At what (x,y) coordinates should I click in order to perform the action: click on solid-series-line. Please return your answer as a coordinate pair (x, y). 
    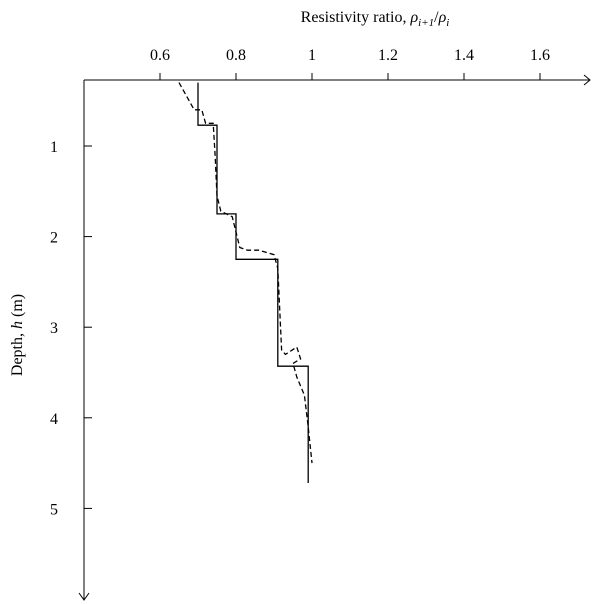
    Looking at the image, I should click on (253, 282).